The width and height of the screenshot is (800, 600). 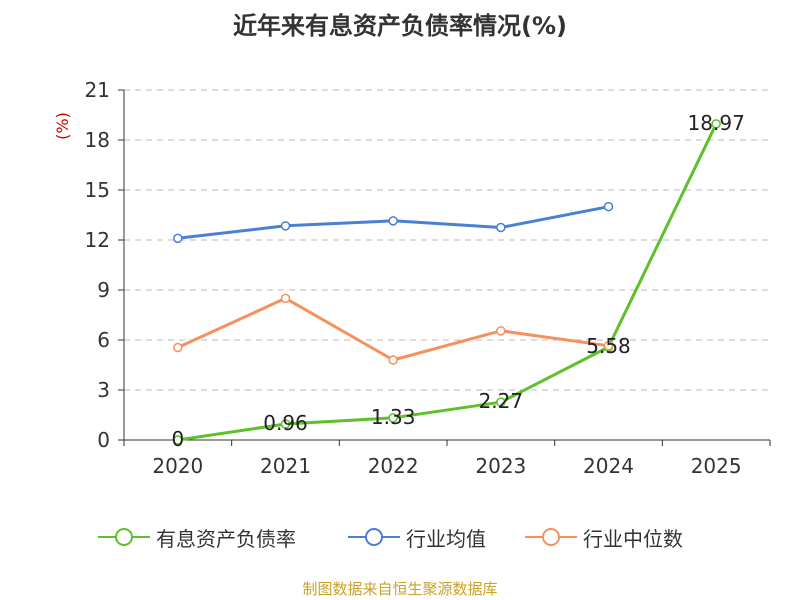 I want to click on y-tick-label-9: 9, so click(x=103, y=290).